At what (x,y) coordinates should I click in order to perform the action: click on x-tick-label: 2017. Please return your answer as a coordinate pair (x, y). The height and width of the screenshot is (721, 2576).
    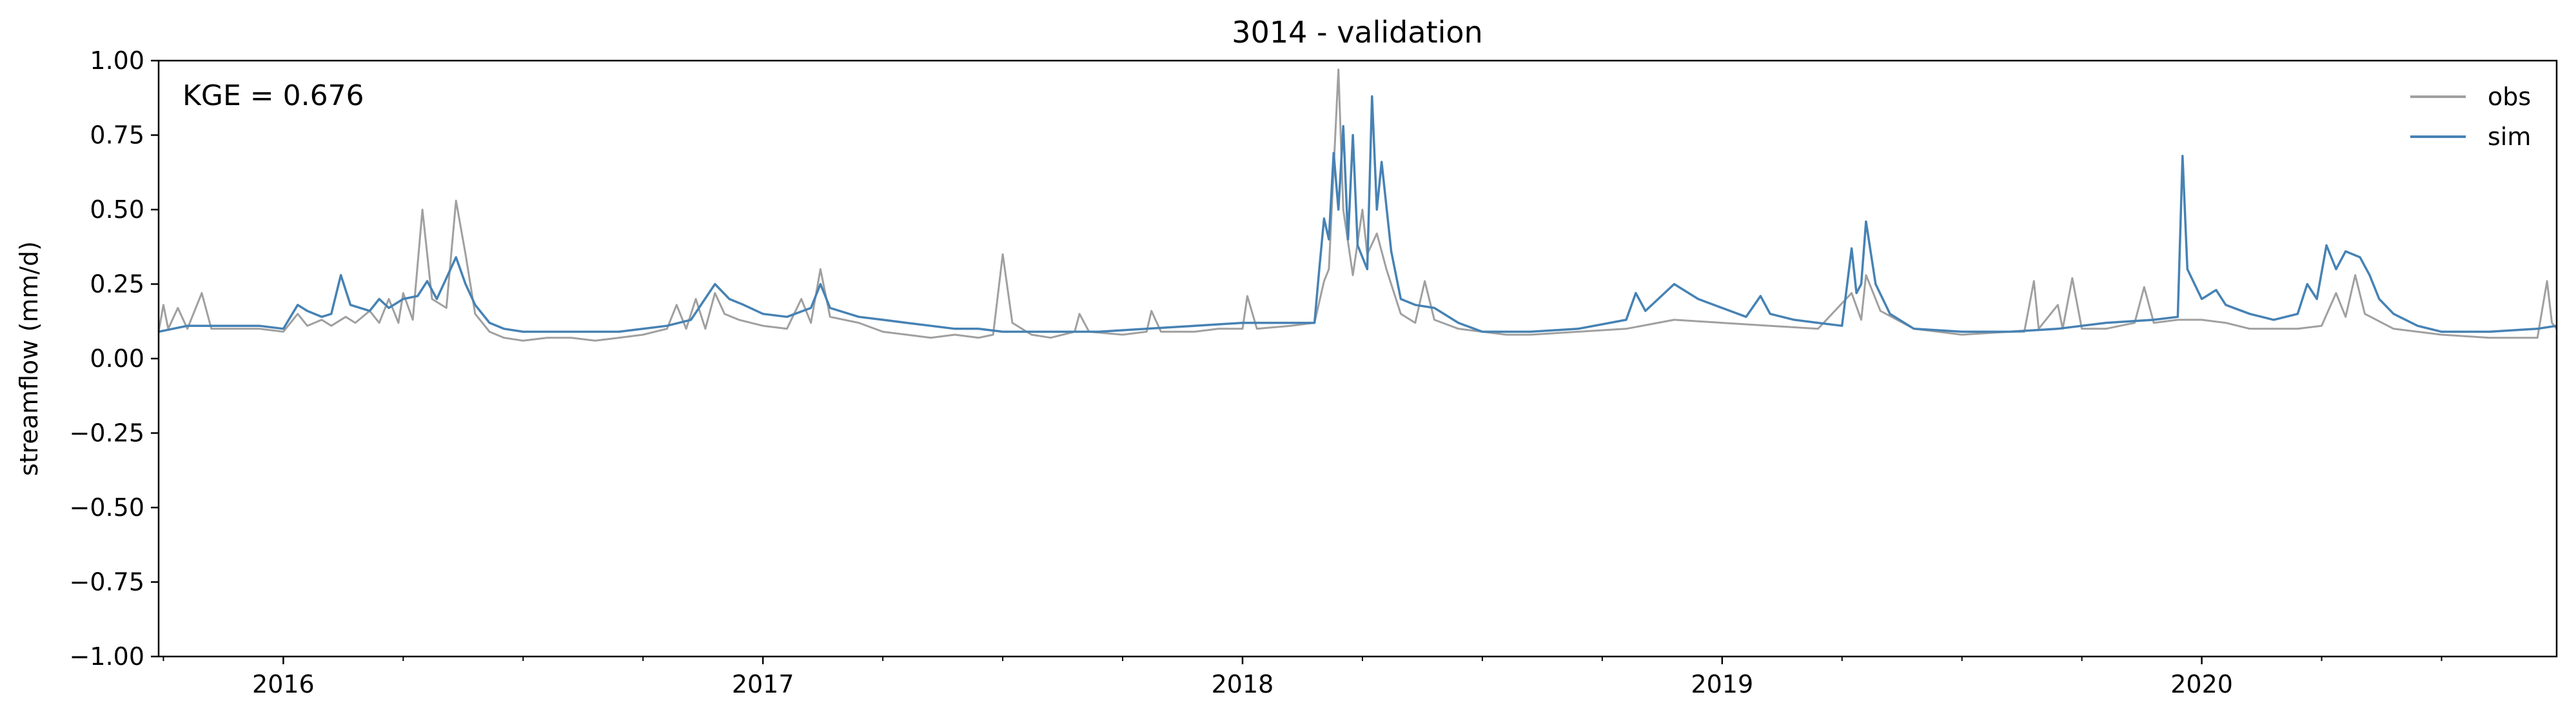
    Looking at the image, I should click on (763, 684).